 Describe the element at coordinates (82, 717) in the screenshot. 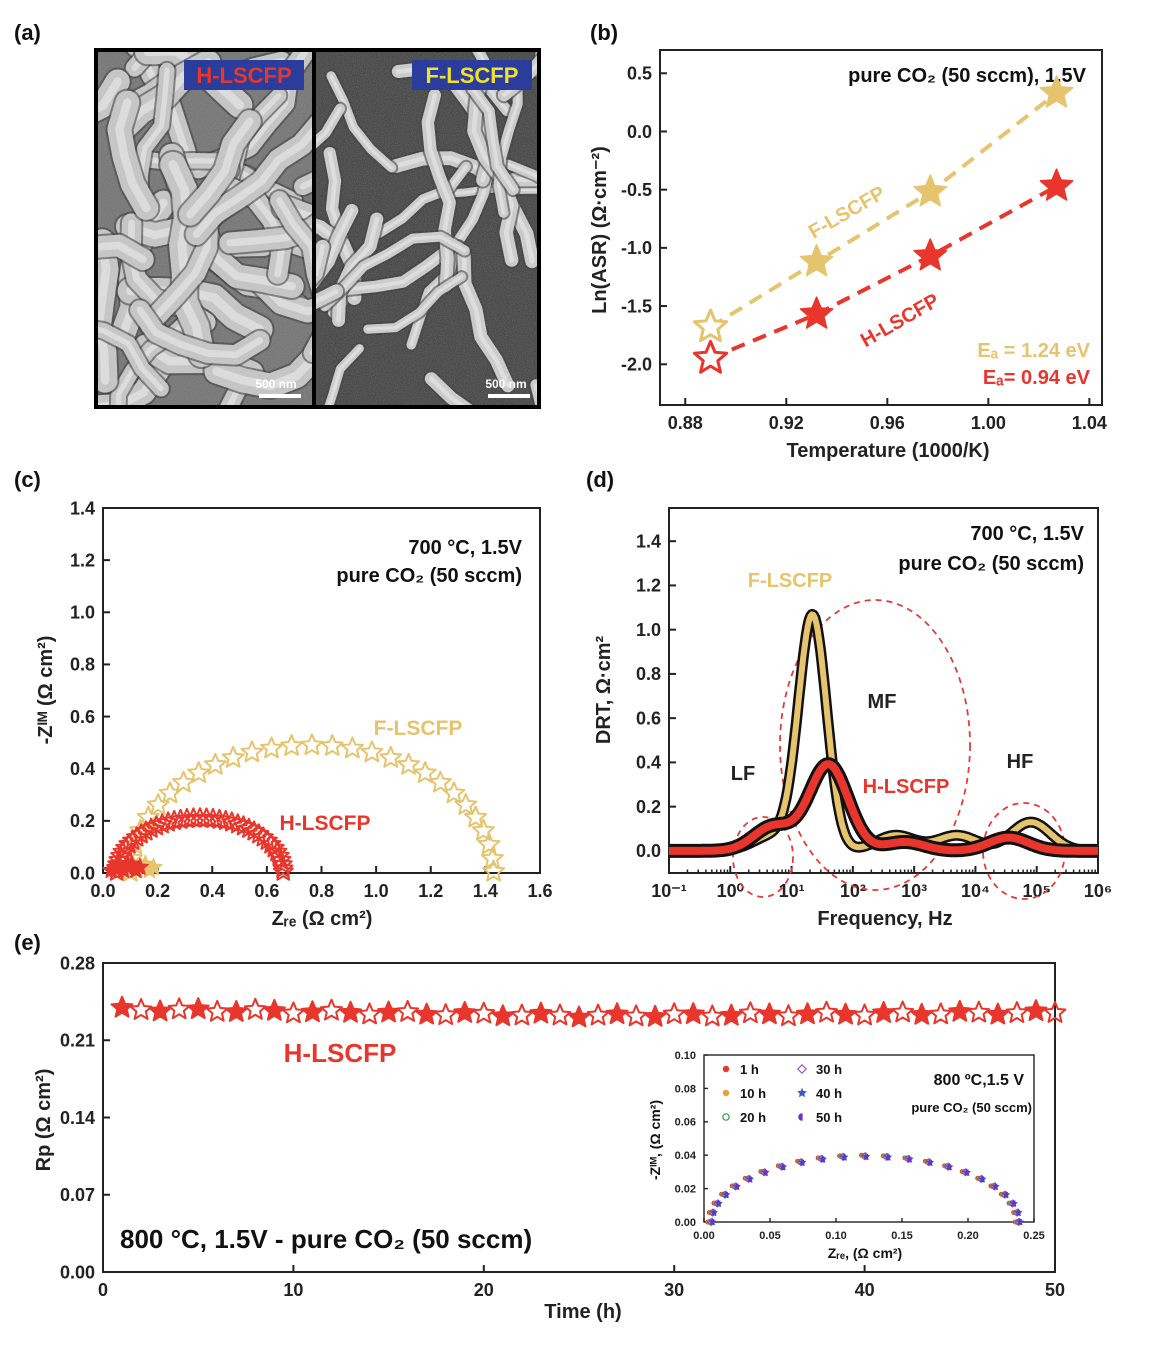

I see `panel-c-ytick-label: 0.6` at that location.